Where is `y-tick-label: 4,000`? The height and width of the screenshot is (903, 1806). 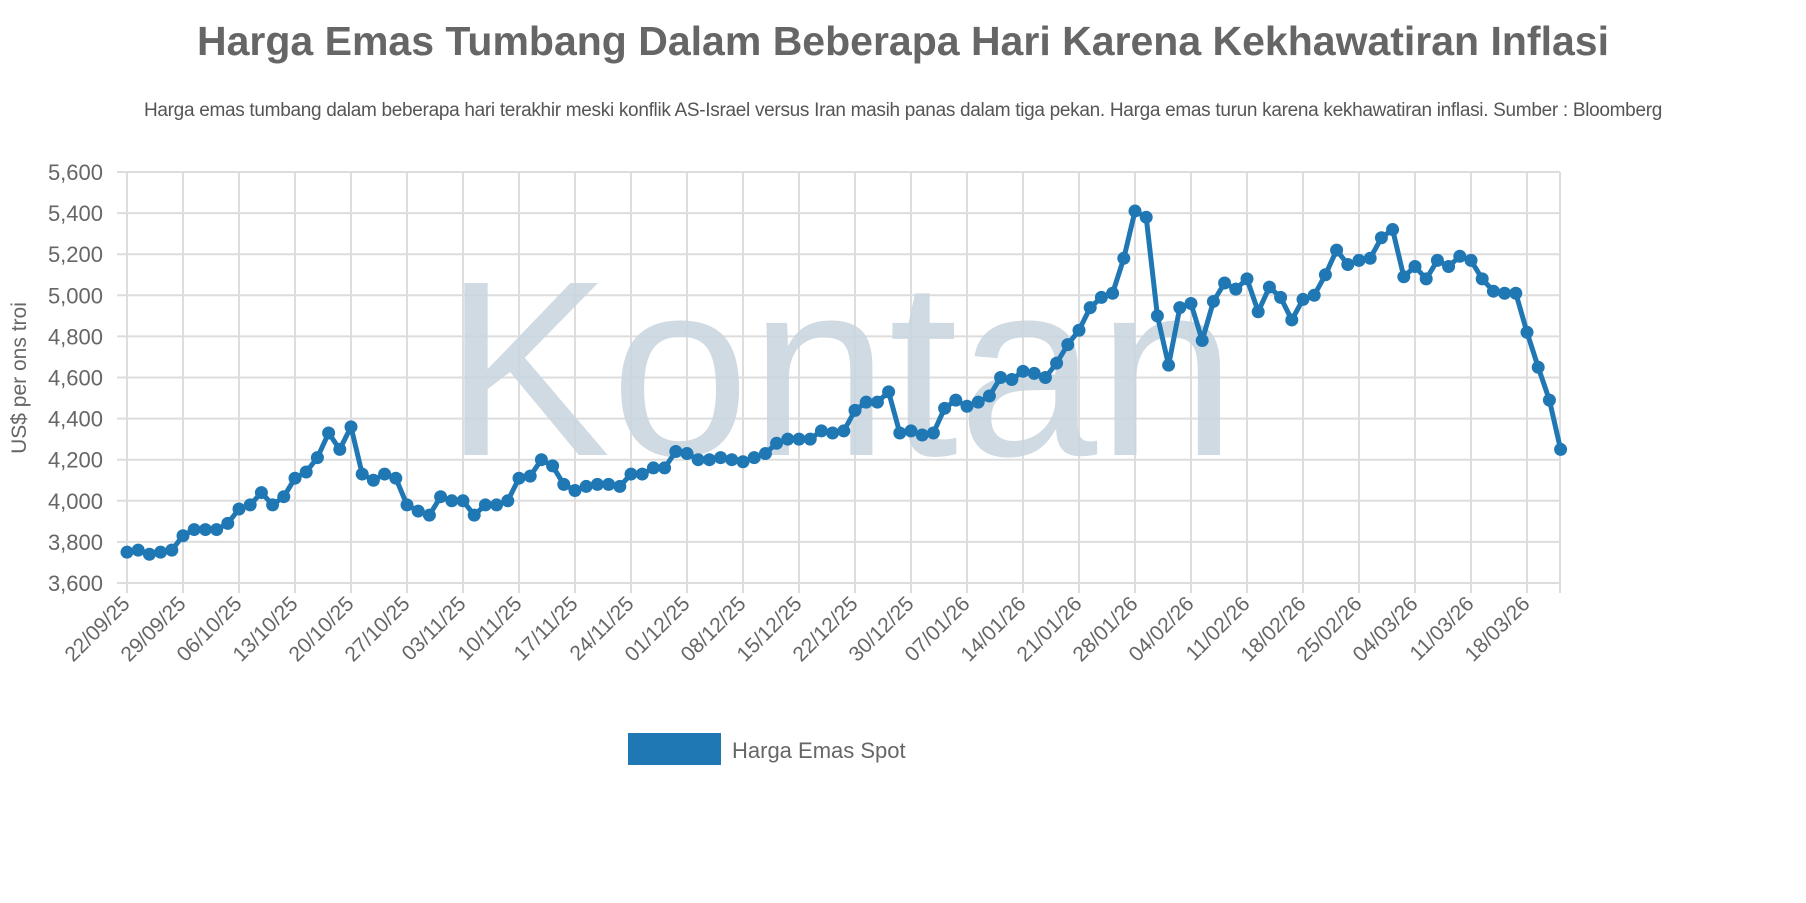 y-tick-label: 4,000 is located at coordinates (75, 501).